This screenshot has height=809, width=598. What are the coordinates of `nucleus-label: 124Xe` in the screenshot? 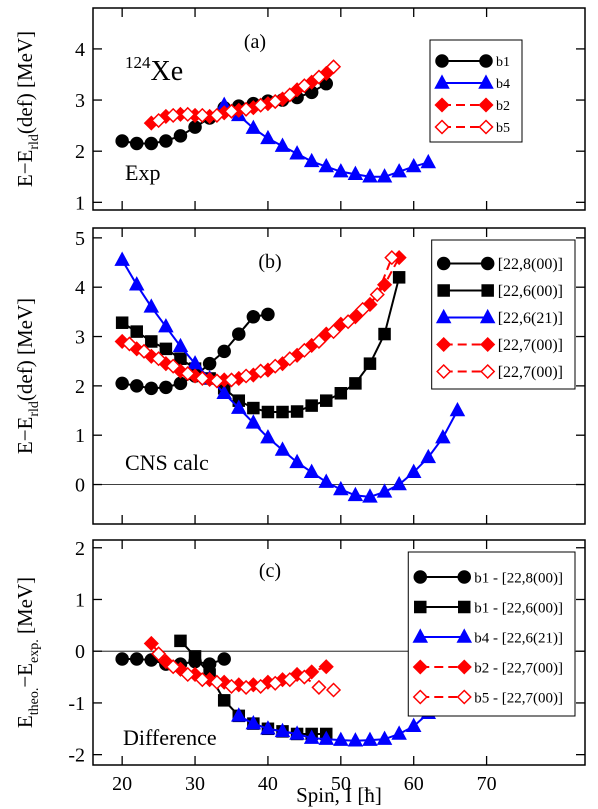 It's located at (154, 70).